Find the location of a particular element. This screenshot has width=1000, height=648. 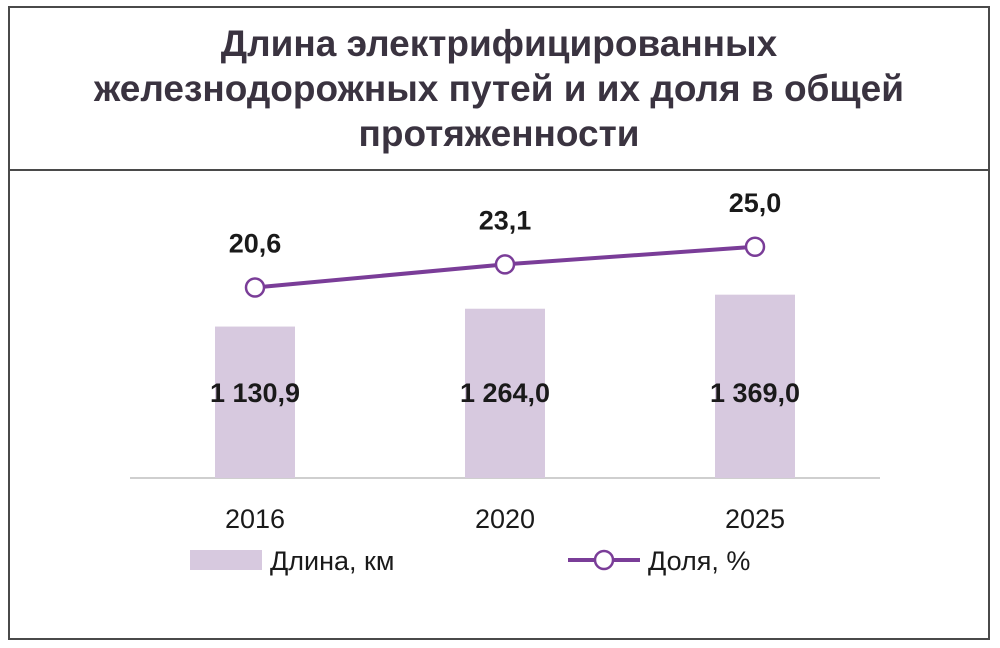

bar-label-2016: 1 130,9 is located at coordinates (255, 393).